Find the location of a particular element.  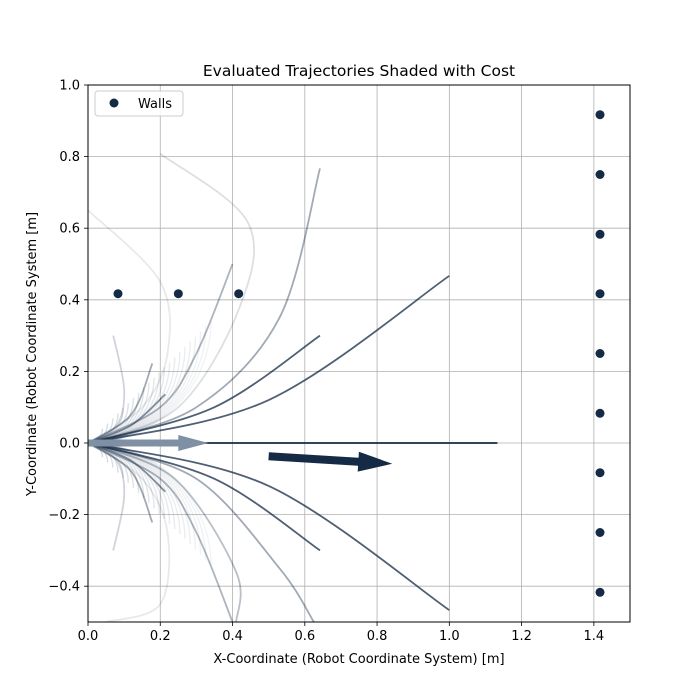

x-tick-label: 1.4 is located at coordinates (594, 636).